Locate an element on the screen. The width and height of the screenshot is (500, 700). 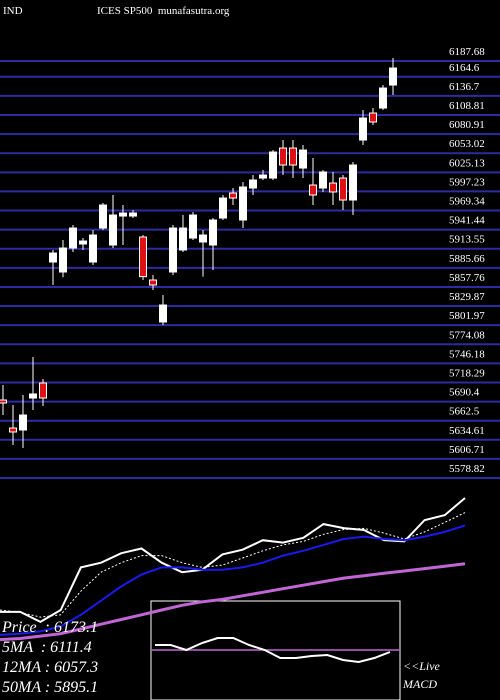
info-label: 12MA : 6057.3 is located at coordinates (50, 667).